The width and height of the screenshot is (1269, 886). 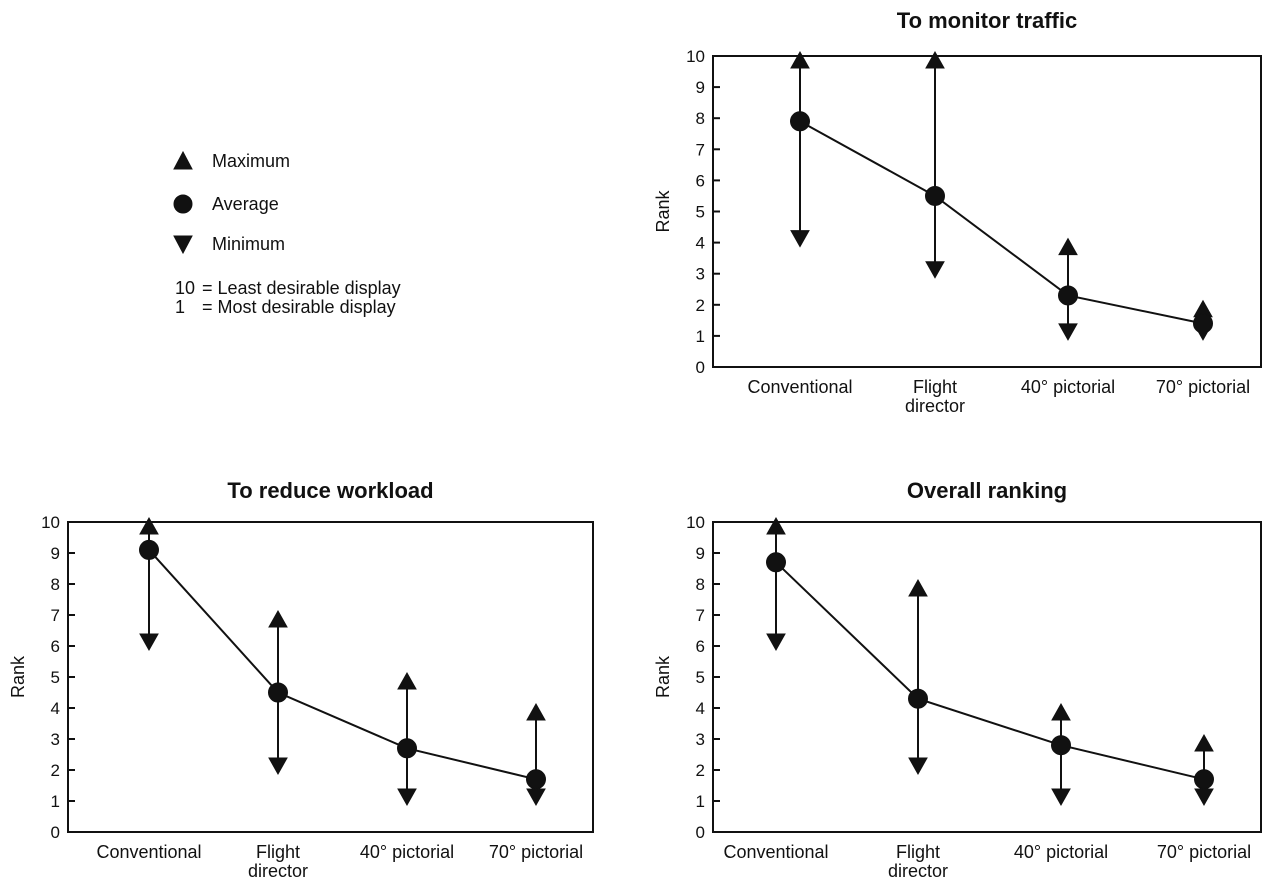 I want to click on y-tick-label: 6, so click(x=700, y=180).